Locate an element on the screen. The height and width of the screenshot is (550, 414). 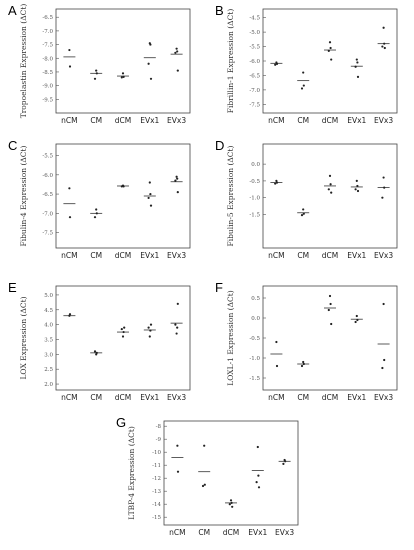
y-tick-label: -9 is located at coordinates (159, 440).